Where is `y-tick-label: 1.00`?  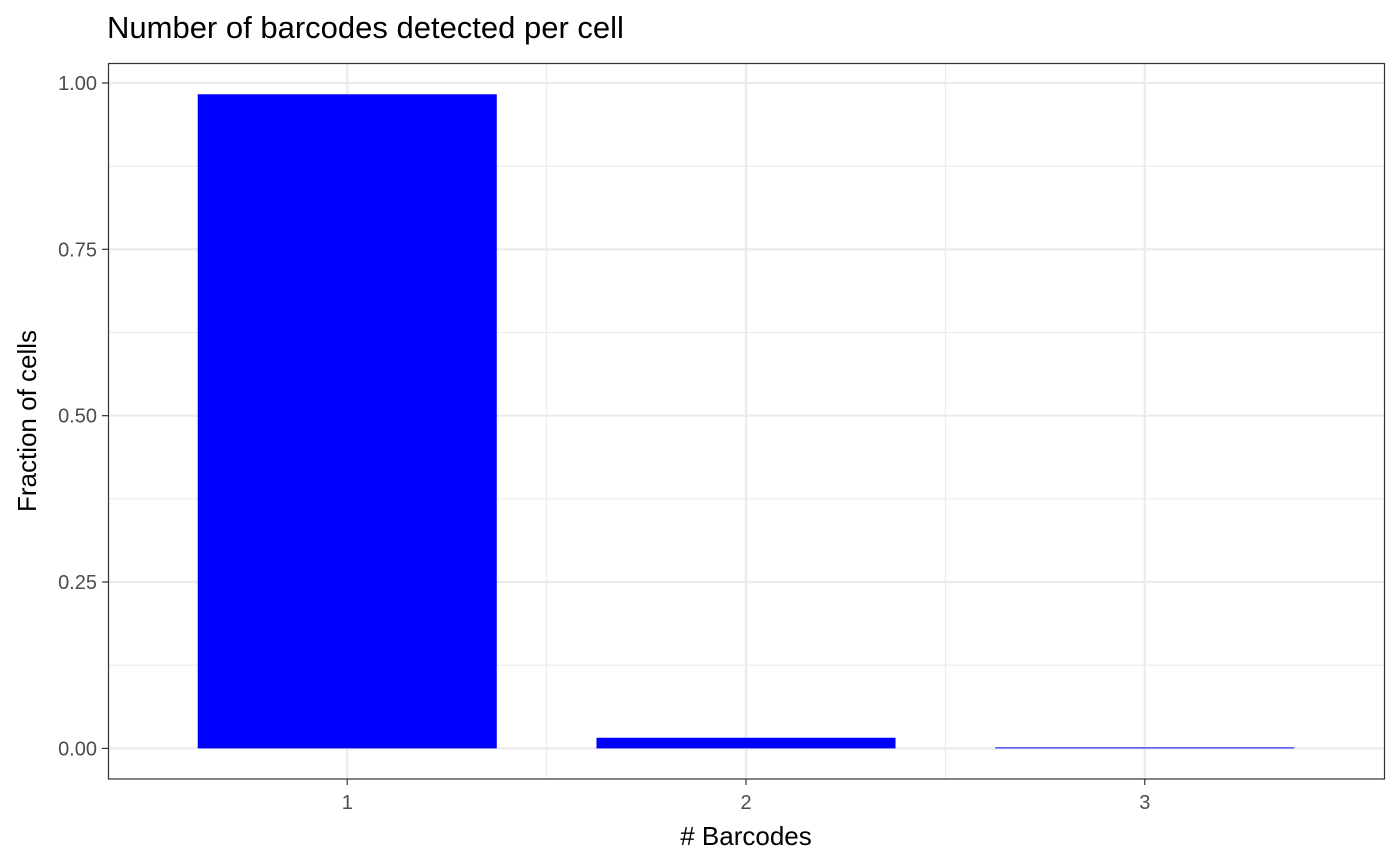
y-tick-label: 1.00 is located at coordinates (77, 84).